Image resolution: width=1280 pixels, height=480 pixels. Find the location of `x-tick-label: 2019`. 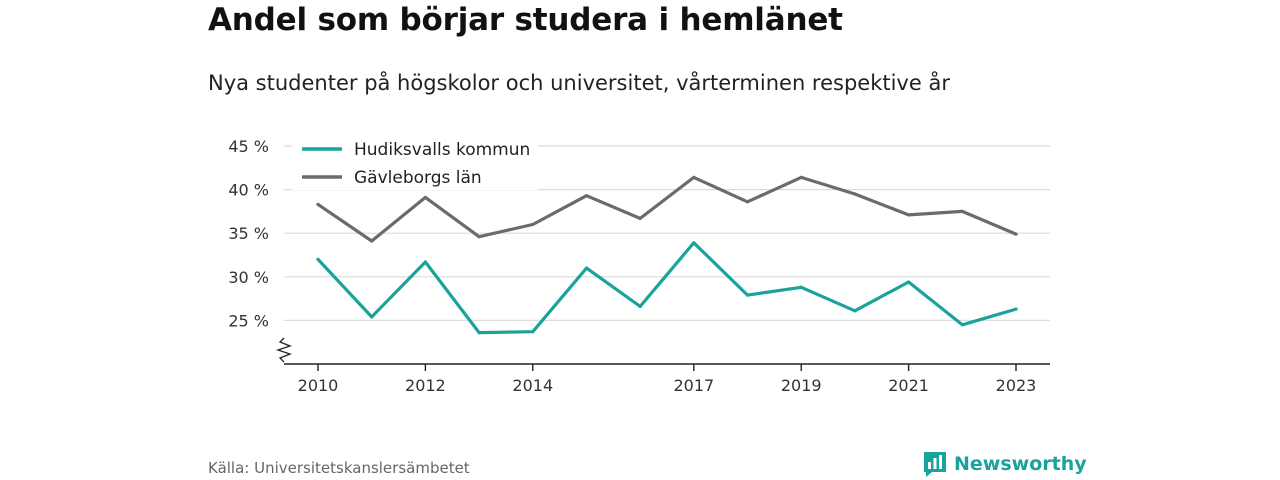

x-tick-label: 2019 is located at coordinates (801, 385).